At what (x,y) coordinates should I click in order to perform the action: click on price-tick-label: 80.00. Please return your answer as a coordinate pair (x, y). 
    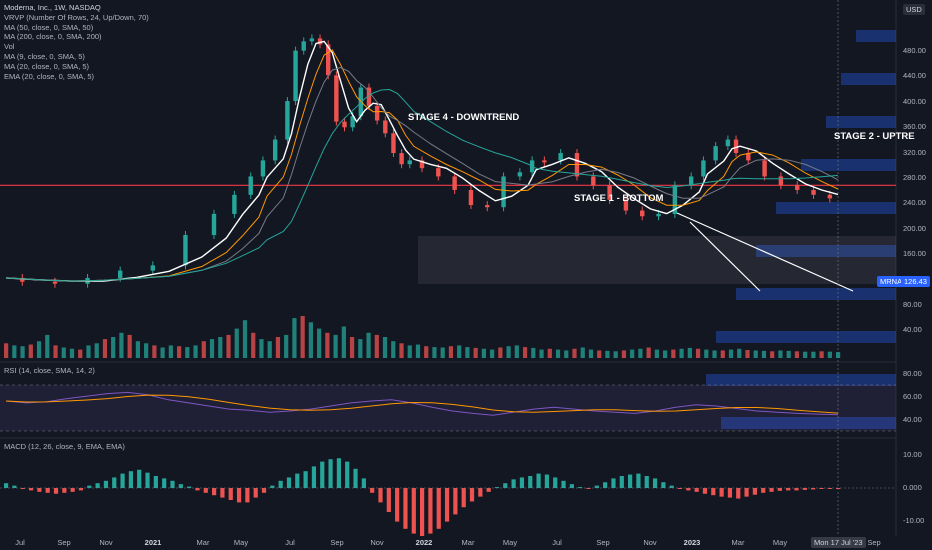
    Looking at the image, I should click on (912, 304).